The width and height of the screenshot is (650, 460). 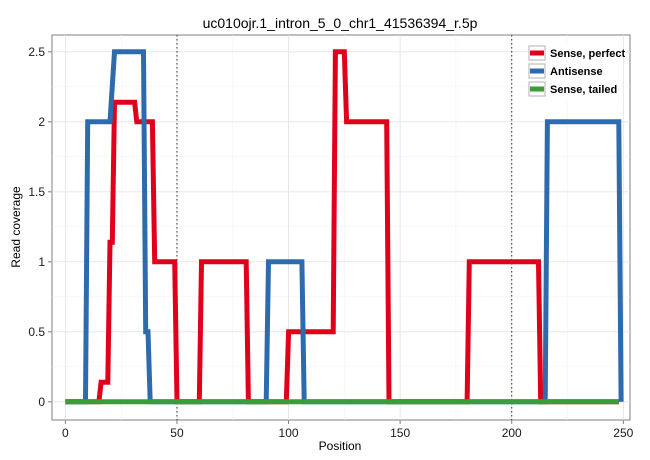 What do you see at coordinates (340, 446) in the screenshot?
I see `x-axis-title: Position` at bounding box center [340, 446].